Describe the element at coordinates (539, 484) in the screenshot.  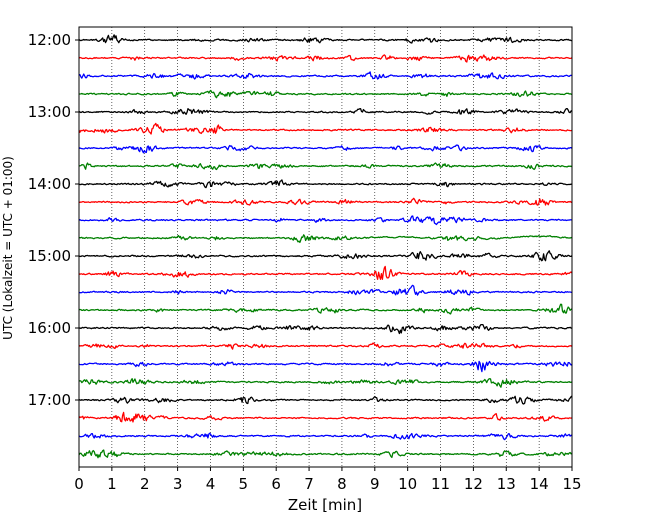
I see `x-tick-label: 14` at that location.